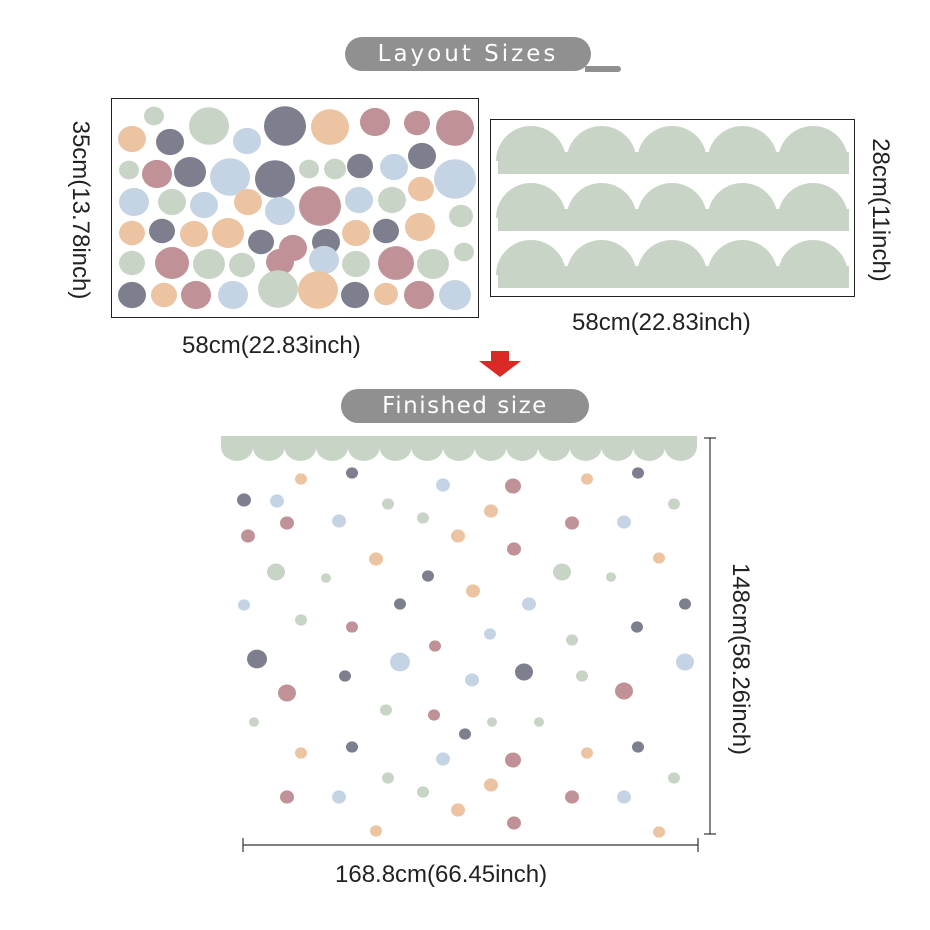 The height and width of the screenshot is (930, 930). Describe the element at coordinates (459, 442) in the screenshot. I see `wall-scallop-band` at that location.